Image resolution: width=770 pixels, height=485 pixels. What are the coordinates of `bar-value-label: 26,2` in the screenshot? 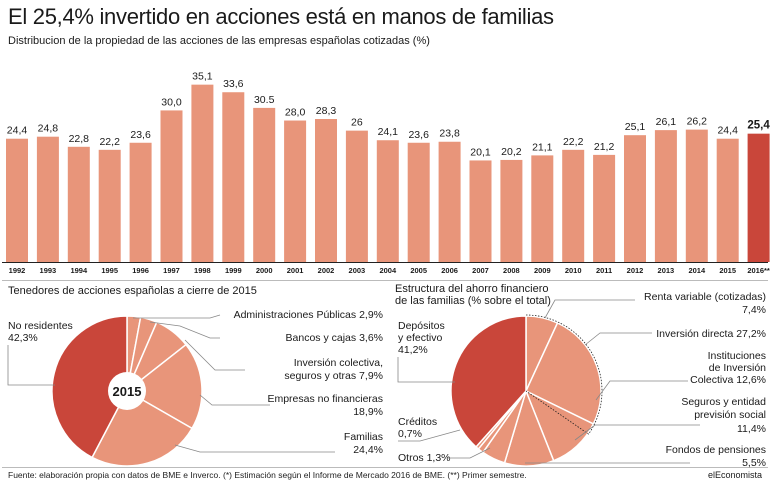 It's located at (697, 122).